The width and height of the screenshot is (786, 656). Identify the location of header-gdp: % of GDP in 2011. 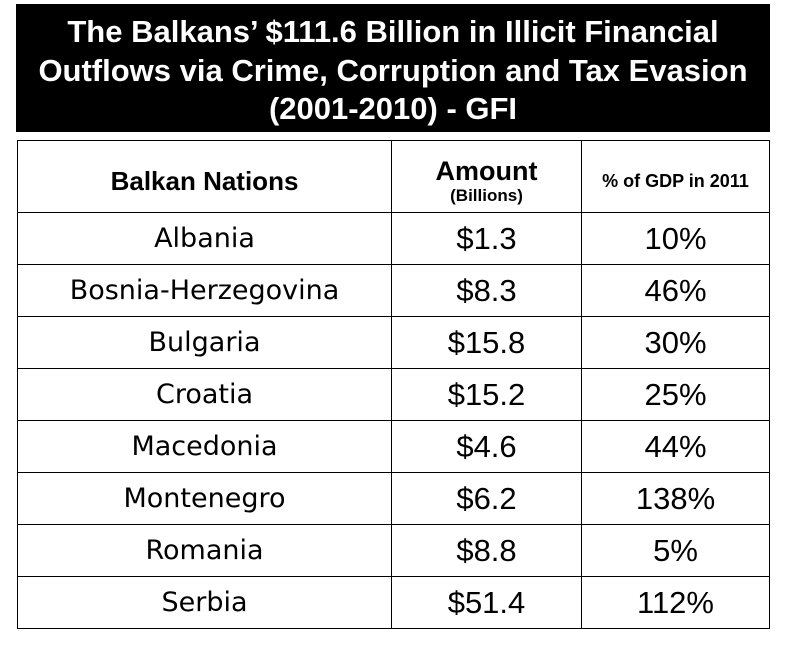
(675, 180).